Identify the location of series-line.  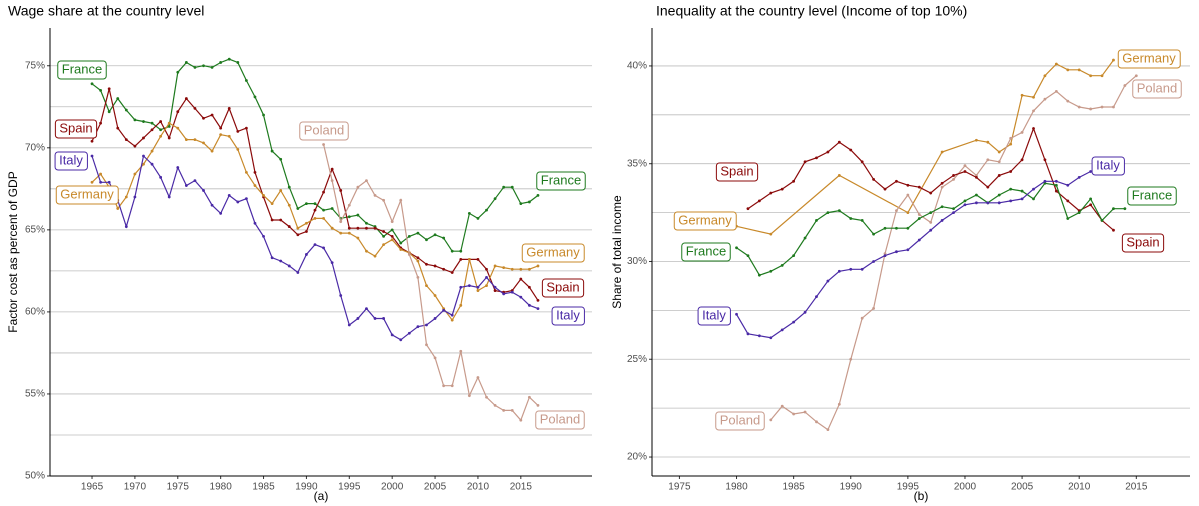
(930, 178).